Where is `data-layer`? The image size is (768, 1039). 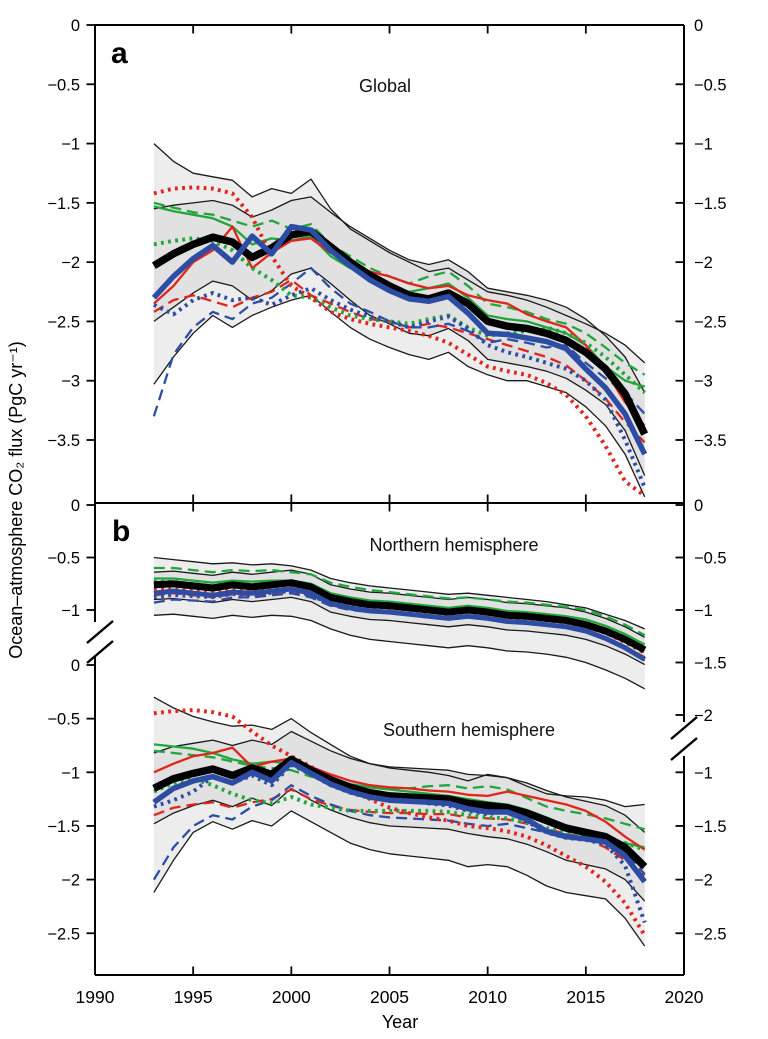
data-layer is located at coordinates (400, 623).